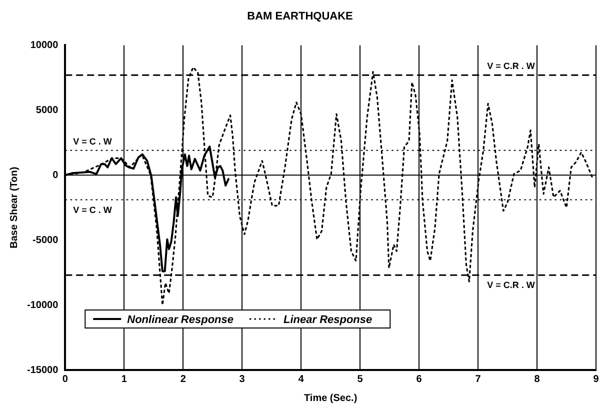  Describe the element at coordinates (124, 379) in the screenshot. I see `x-tick-label: 1` at that location.